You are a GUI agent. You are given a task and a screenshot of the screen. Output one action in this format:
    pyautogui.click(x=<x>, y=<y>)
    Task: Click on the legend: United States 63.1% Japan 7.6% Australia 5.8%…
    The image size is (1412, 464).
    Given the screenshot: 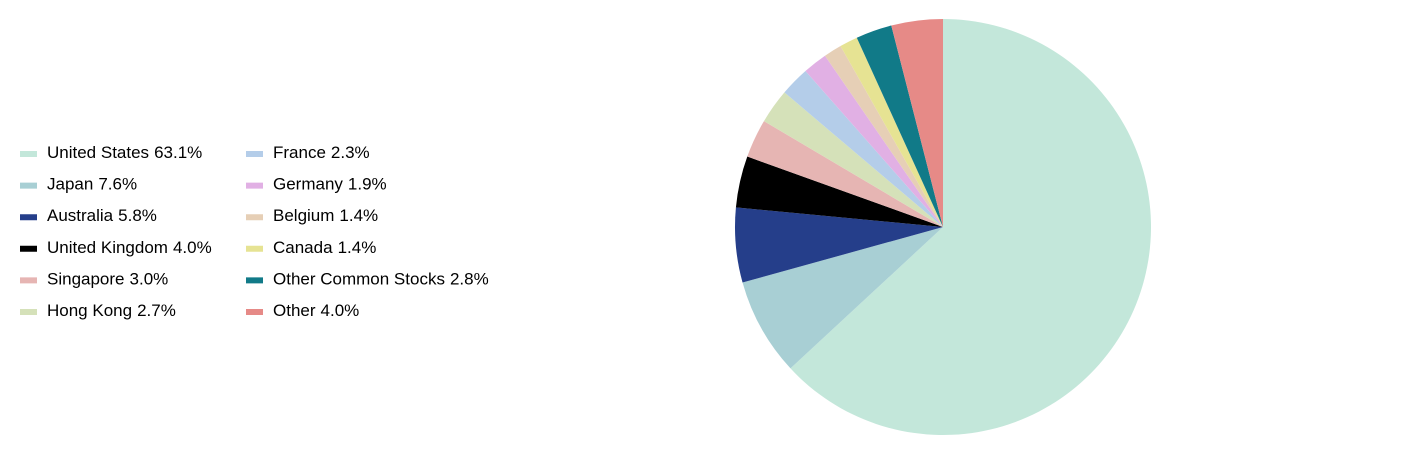 What is the action you would take?
    pyautogui.click(x=254, y=231)
    